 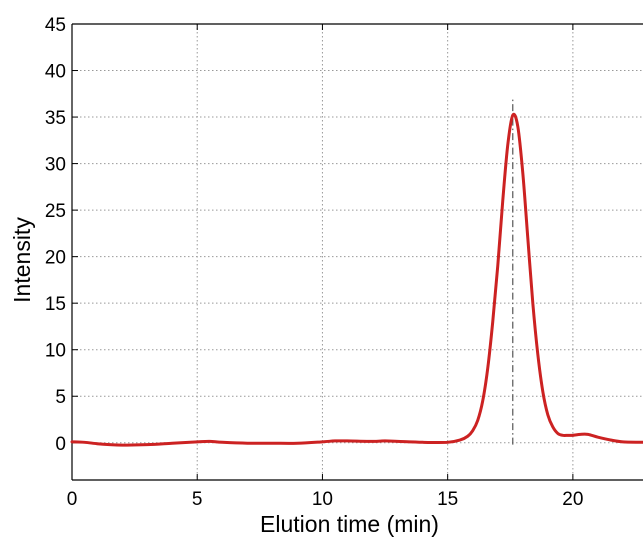 What do you see at coordinates (55, 165) in the screenshot?
I see `y-tick-label: 30` at bounding box center [55, 165].